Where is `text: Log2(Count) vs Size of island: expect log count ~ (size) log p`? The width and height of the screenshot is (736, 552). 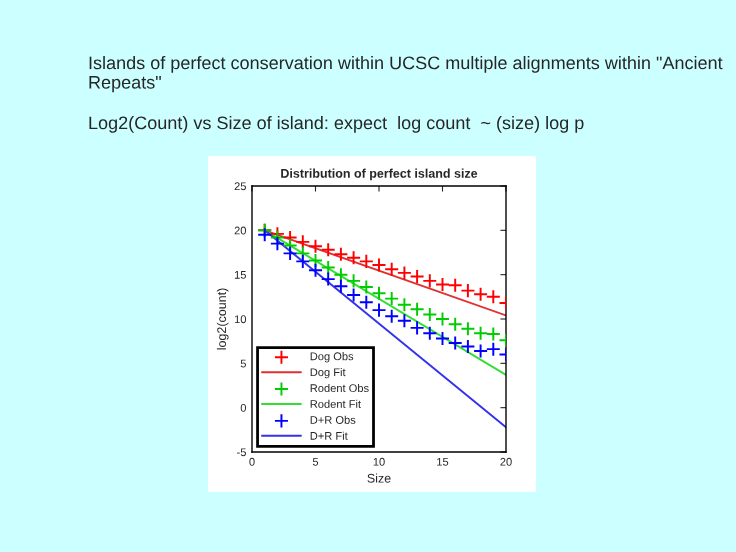
text: Log2(Count) vs Size of island: expect log count ~ (size) log p is located at coordinates (336, 124).